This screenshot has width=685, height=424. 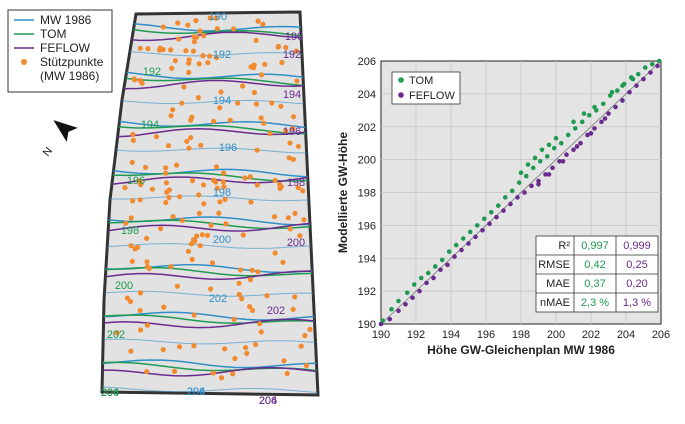 What do you see at coordinates (426, 88) in the screenshot?
I see `chart-legend: TOM FEFLOW` at bounding box center [426, 88].